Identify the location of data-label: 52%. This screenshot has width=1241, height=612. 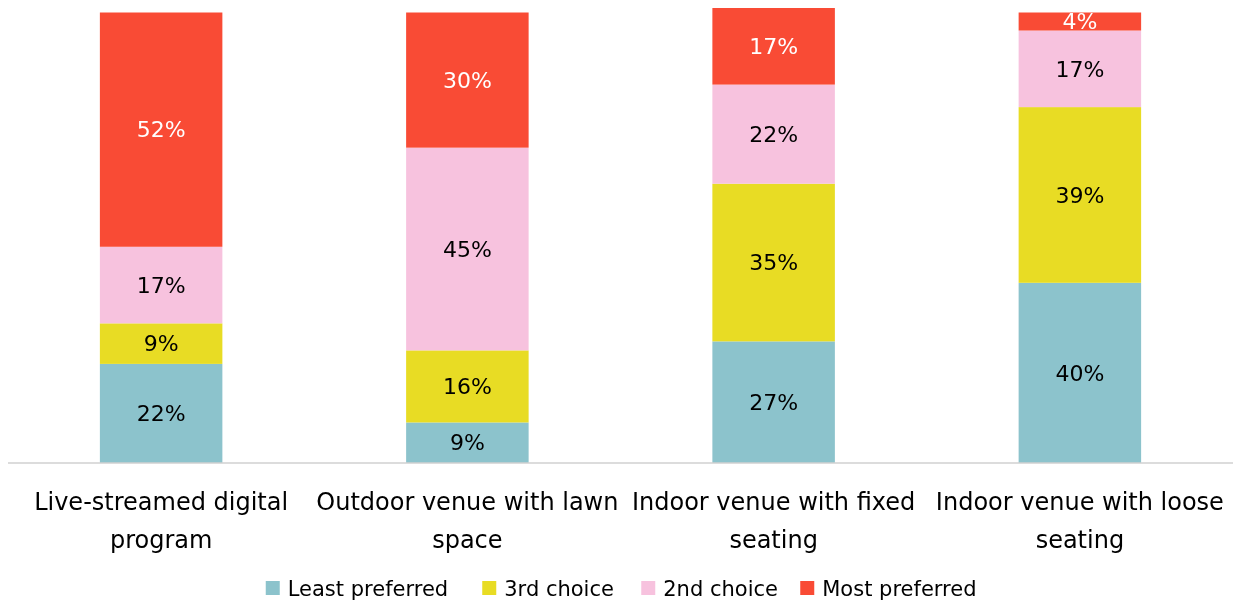
(161, 130).